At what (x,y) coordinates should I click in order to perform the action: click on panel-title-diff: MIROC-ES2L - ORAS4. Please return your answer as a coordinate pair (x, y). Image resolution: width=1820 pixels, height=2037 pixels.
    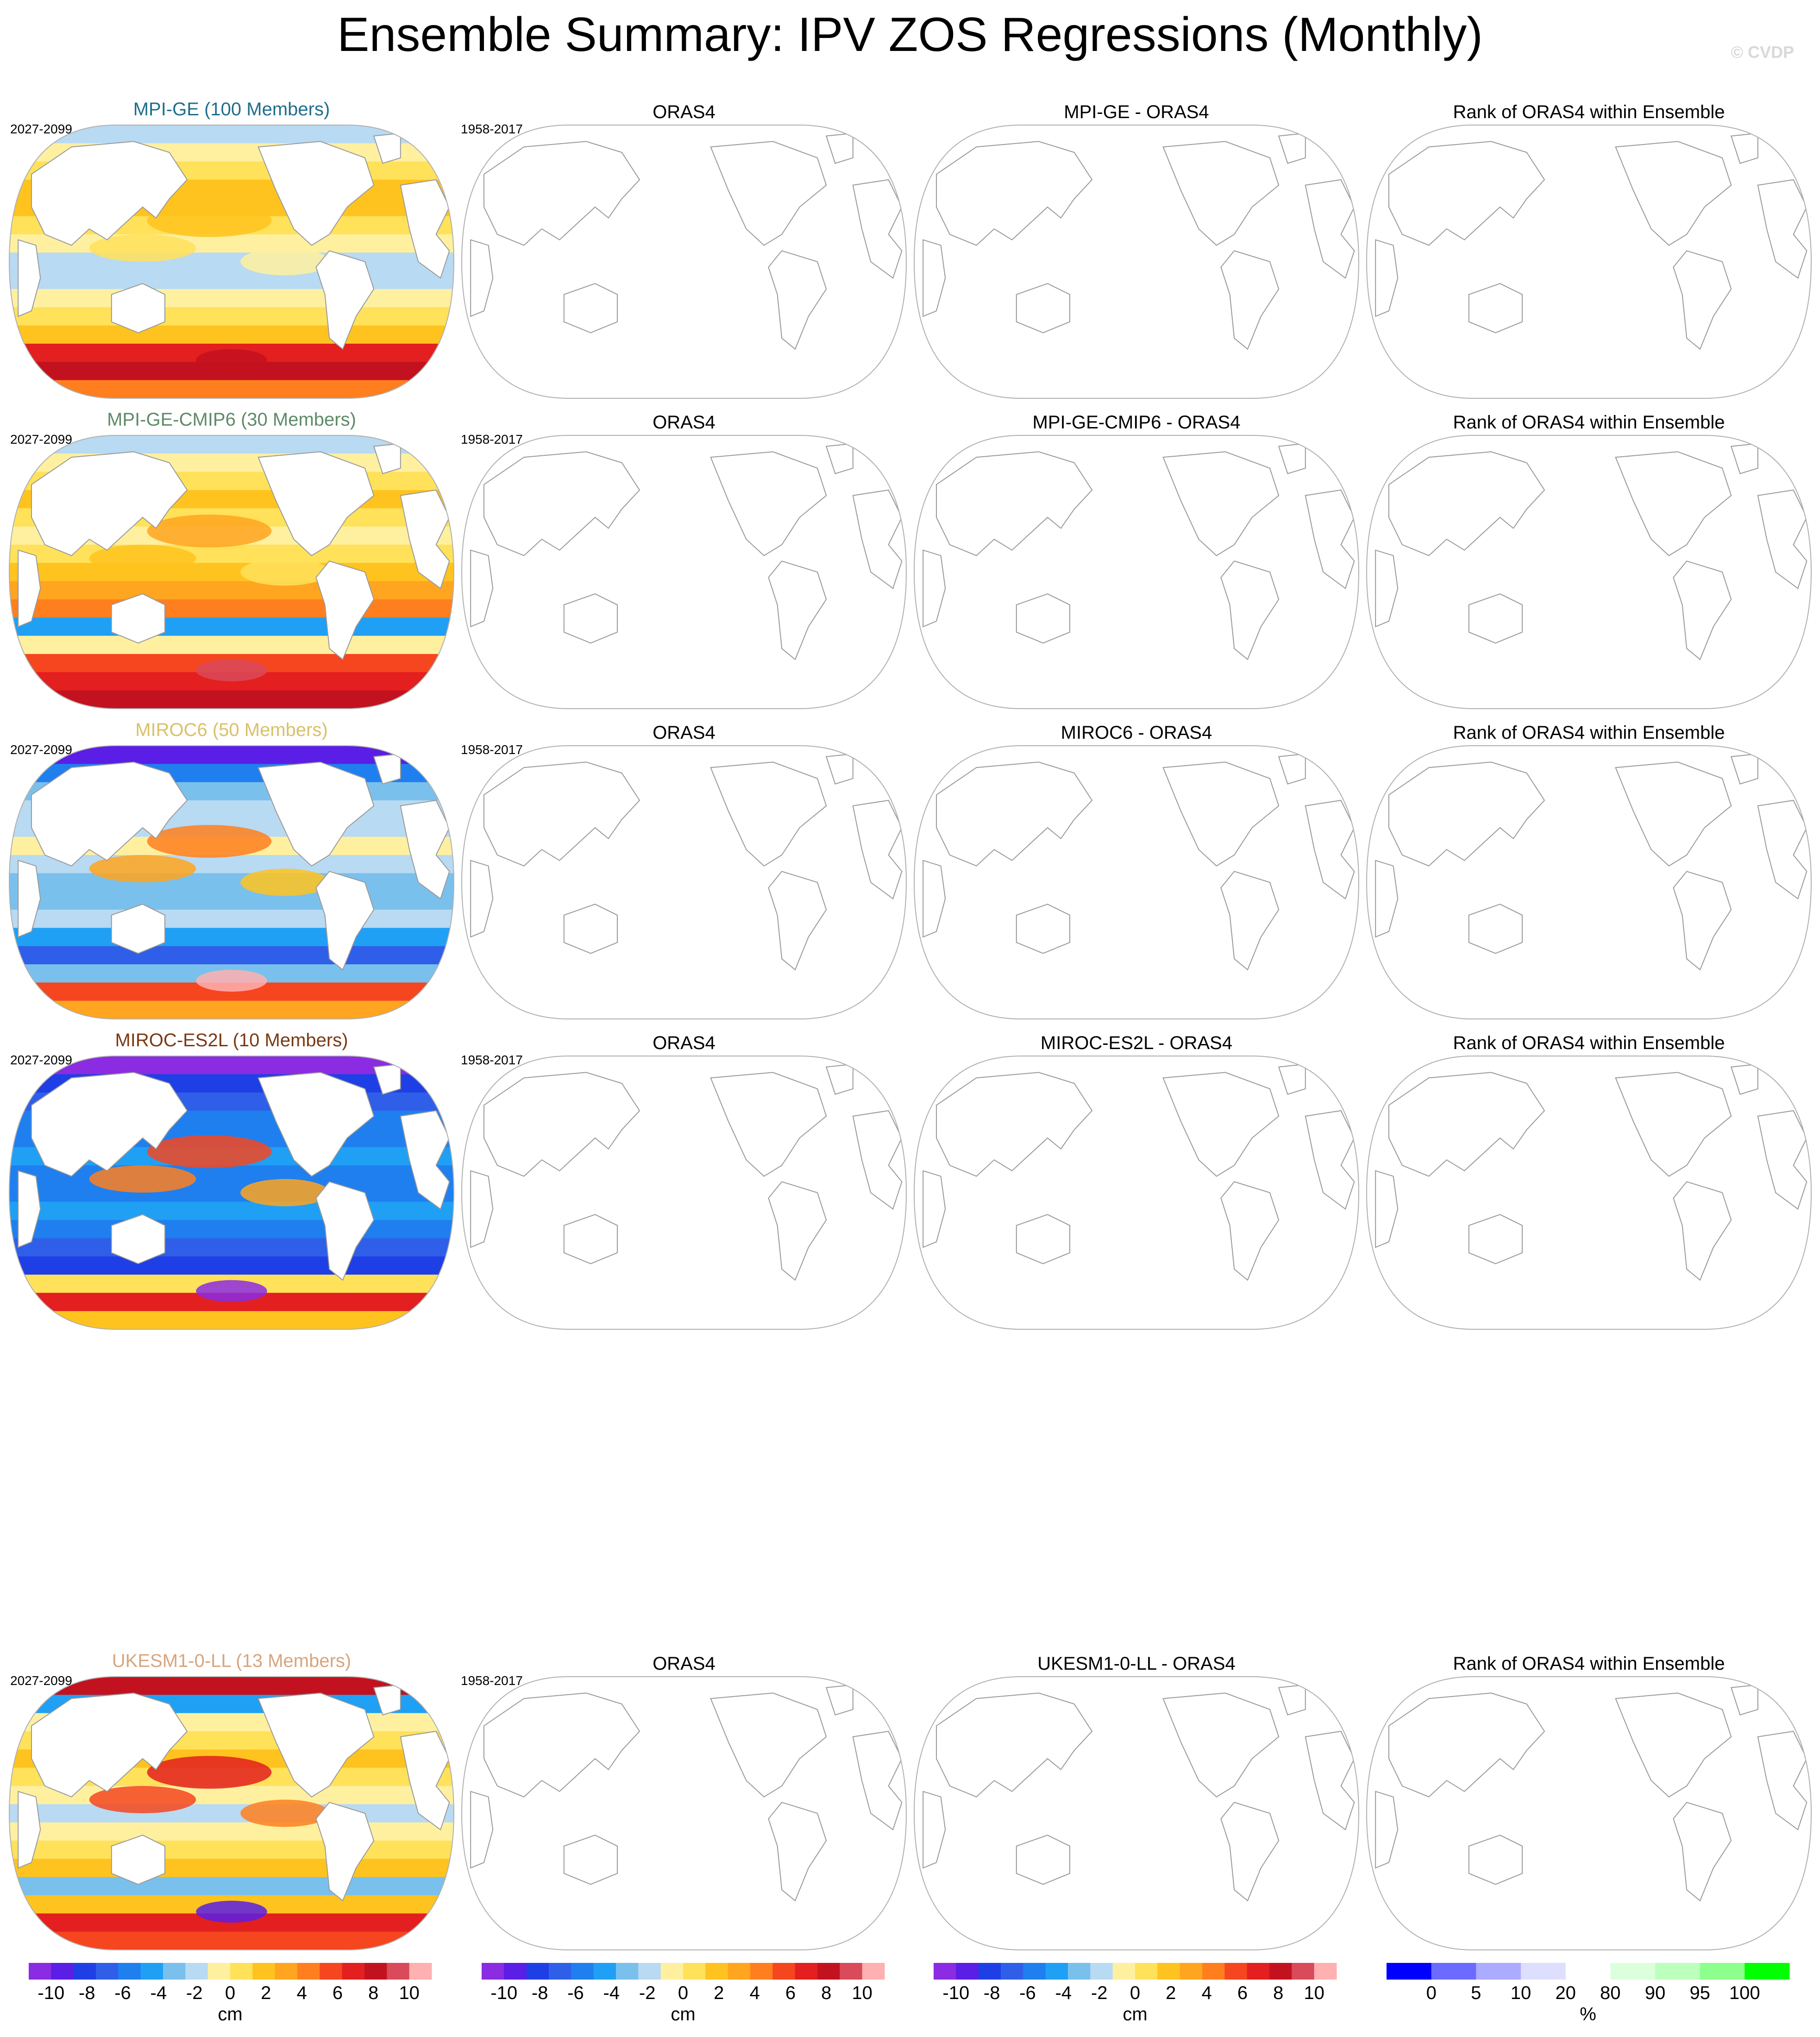
    Looking at the image, I should click on (1136, 1043).